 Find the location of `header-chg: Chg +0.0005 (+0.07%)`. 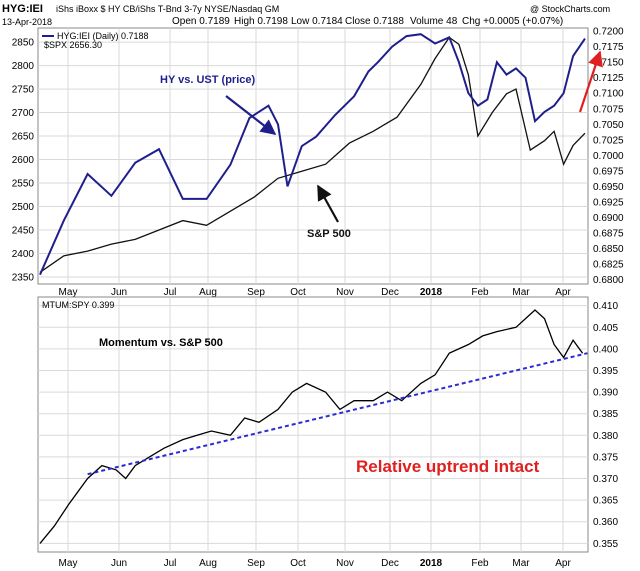

header-chg: Chg +0.0005 (+0.07%) is located at coordinates (513, 21).